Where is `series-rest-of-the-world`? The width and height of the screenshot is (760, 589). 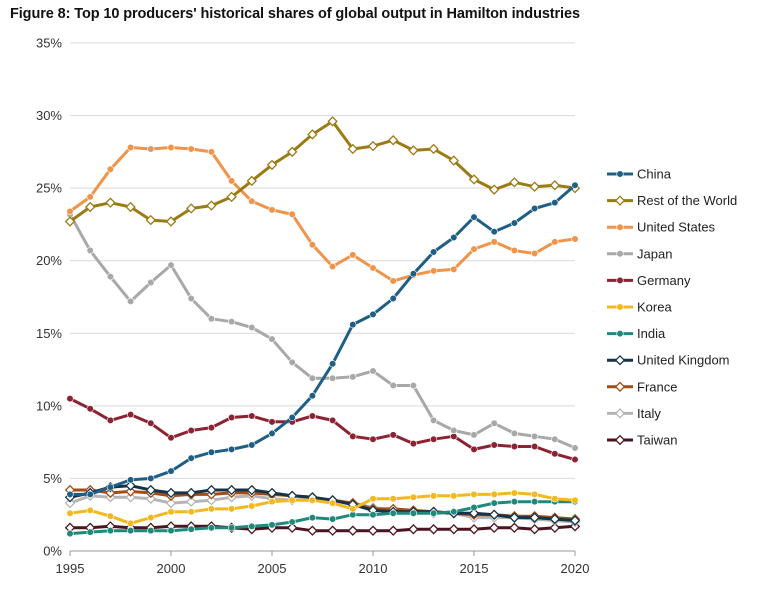
series-rest-of-the-world is located at coordinates (322, 171).